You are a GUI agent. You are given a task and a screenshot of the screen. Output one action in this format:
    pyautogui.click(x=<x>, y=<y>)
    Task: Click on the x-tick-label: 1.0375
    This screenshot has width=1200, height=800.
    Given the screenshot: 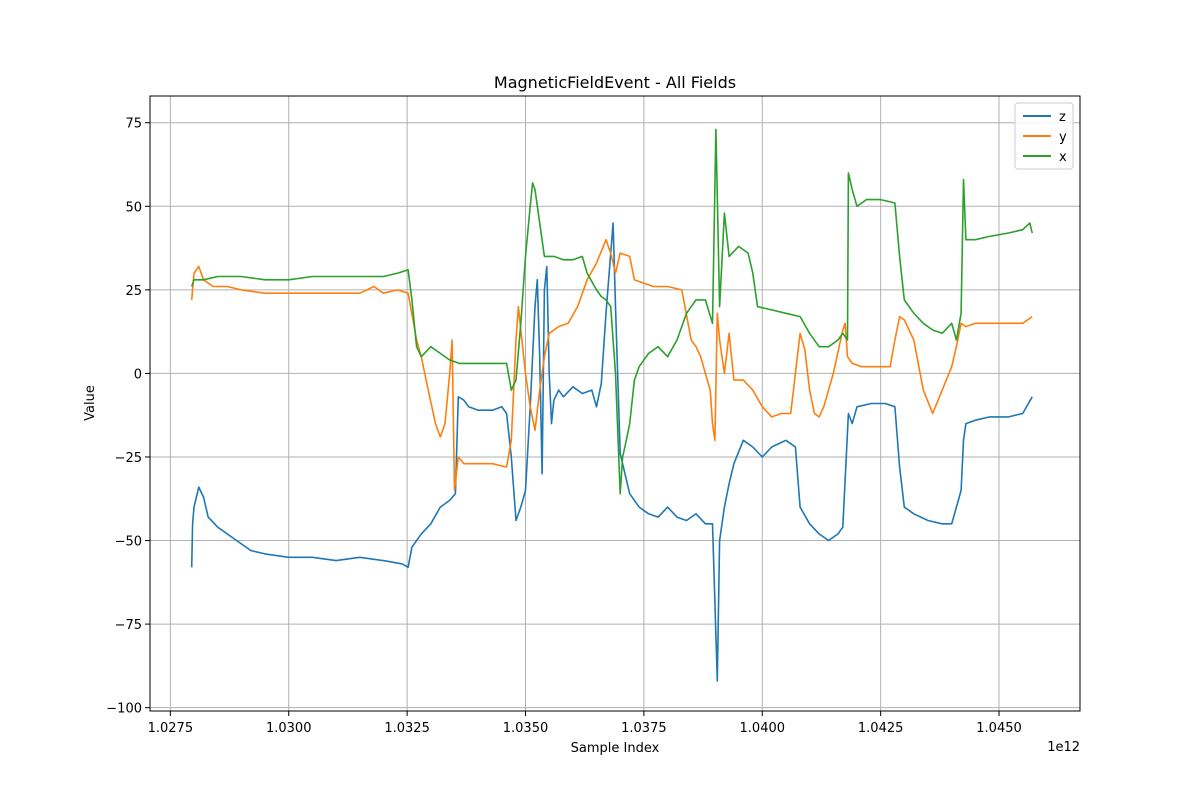 What is the action you would take?
    pyautogui.click(x=644, y=728)
    